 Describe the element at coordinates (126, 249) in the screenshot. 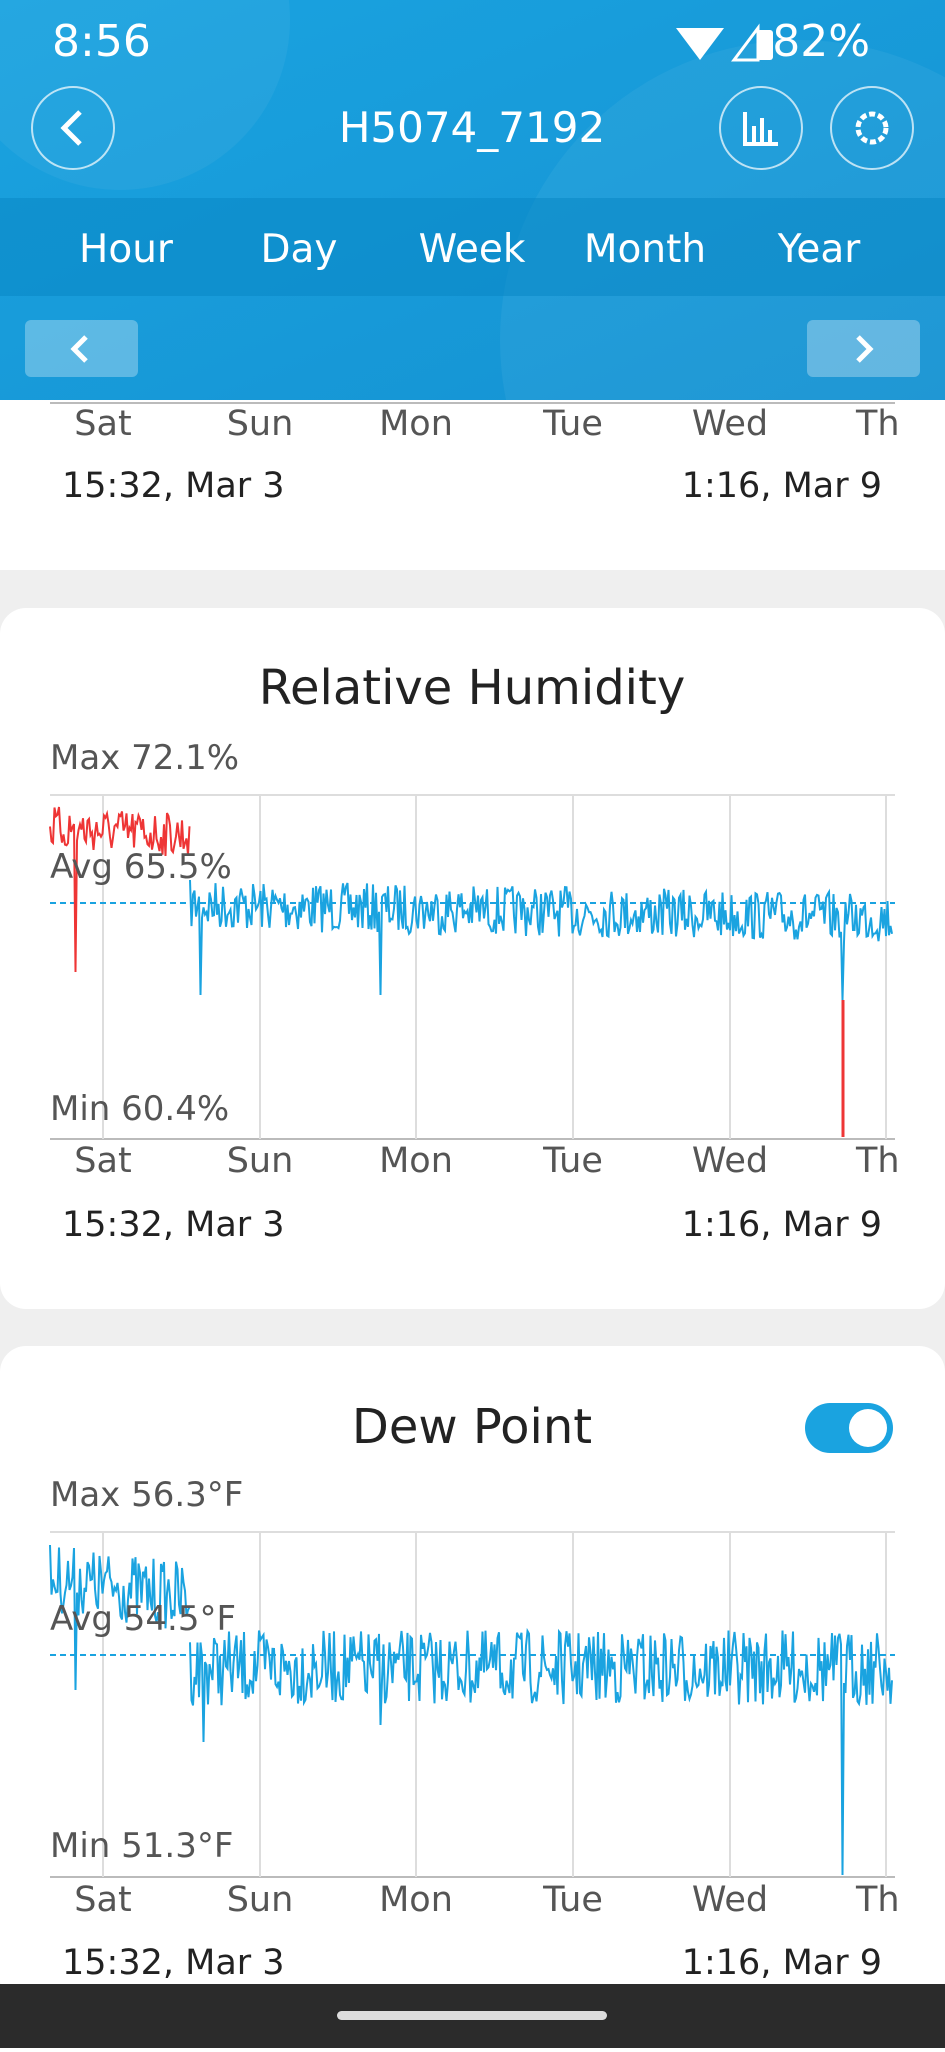

I see `tab: Hour` at that location.